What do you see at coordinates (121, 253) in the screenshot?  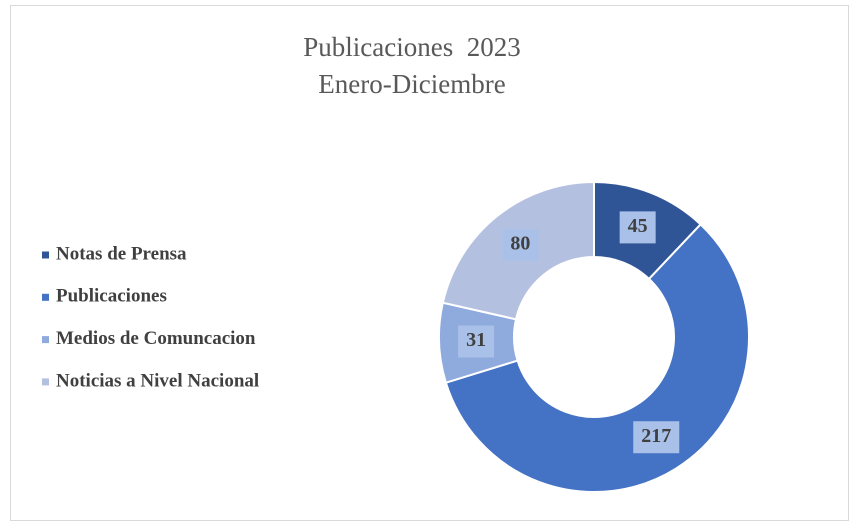 I see `legend-label: Notas de Prensa` at bounding box center [121, 253].